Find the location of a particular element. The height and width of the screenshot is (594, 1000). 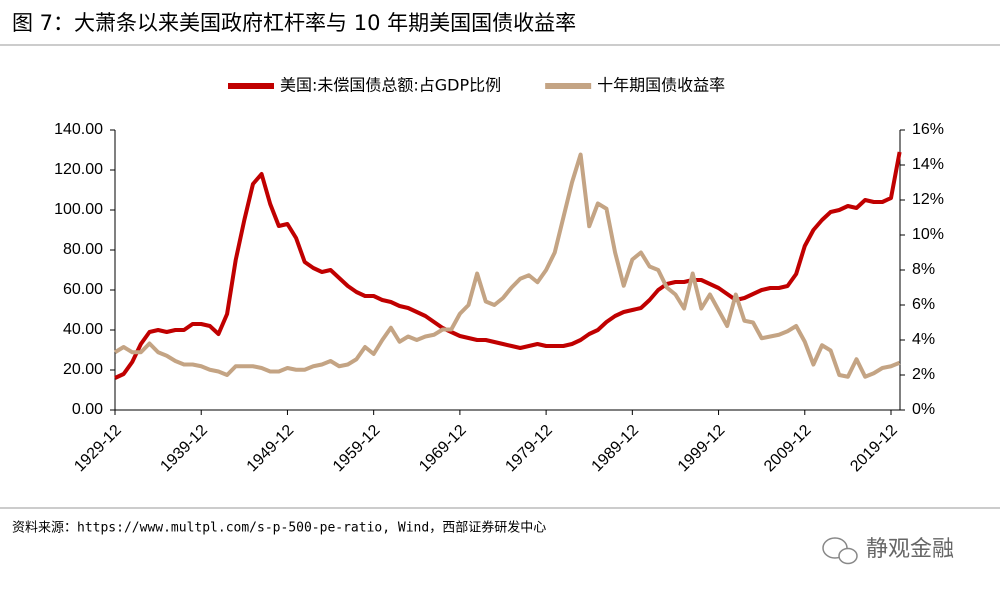

x-tick-label: 1989-12 is located at coordinates (616, 449).